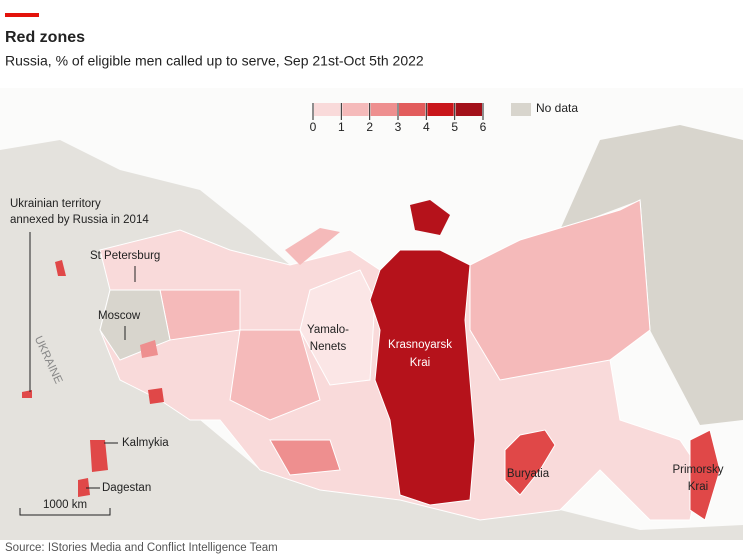 This screenshot has width=743, height=560. Describe the element at coordinates (454, 127) in the screenshot. I see `legend-tick-label: 5` at that location.